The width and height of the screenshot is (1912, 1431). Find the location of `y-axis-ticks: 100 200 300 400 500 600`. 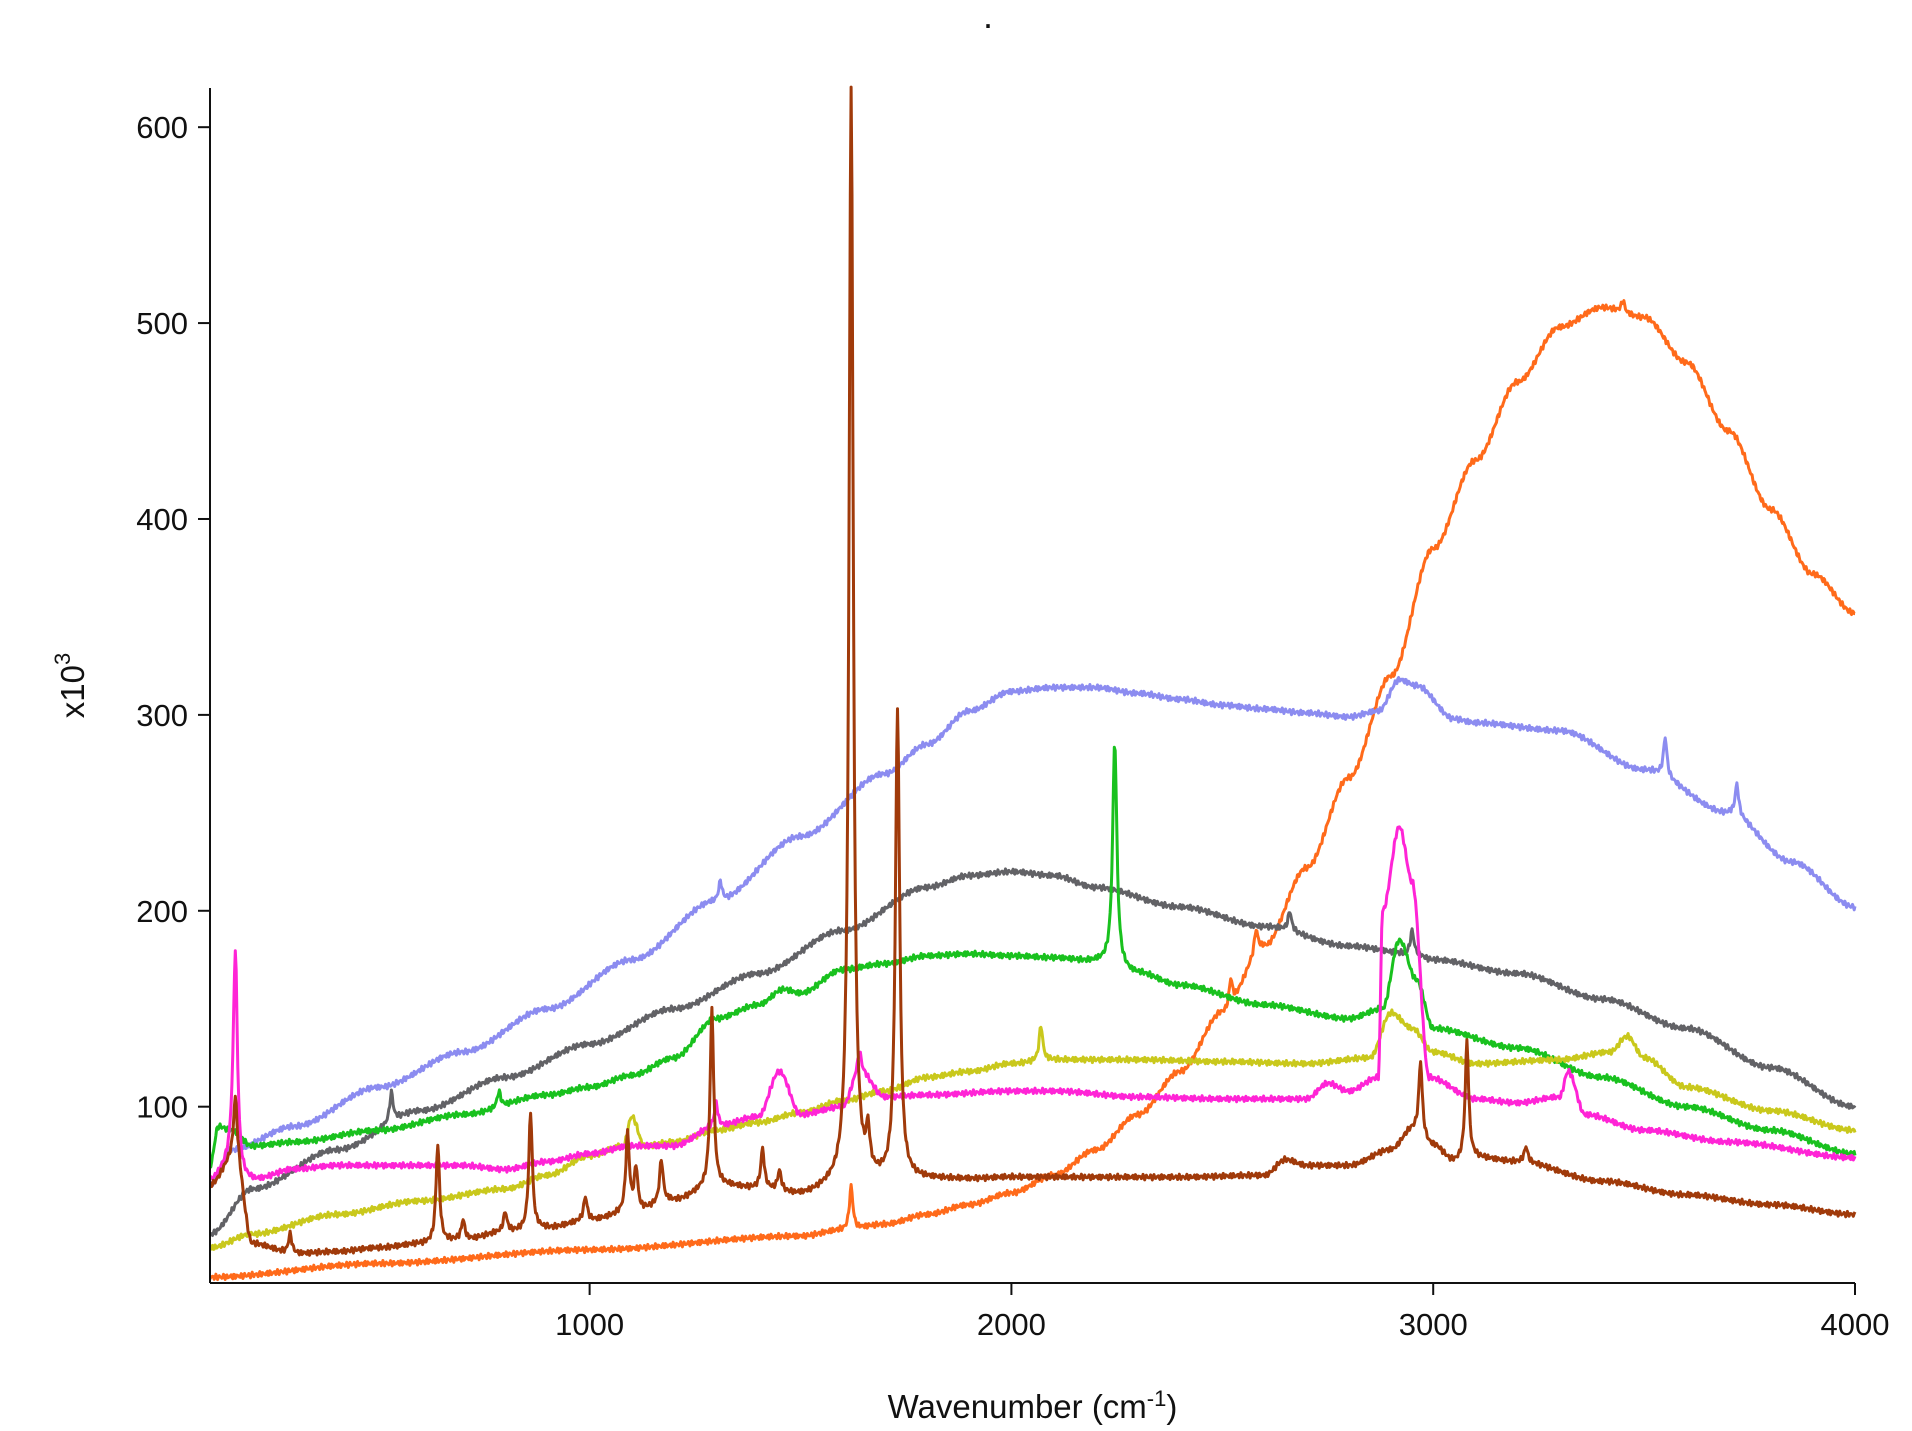

y-axis-ticks: 100 200 300 400 500 600 is located at coordinates (173, 617).